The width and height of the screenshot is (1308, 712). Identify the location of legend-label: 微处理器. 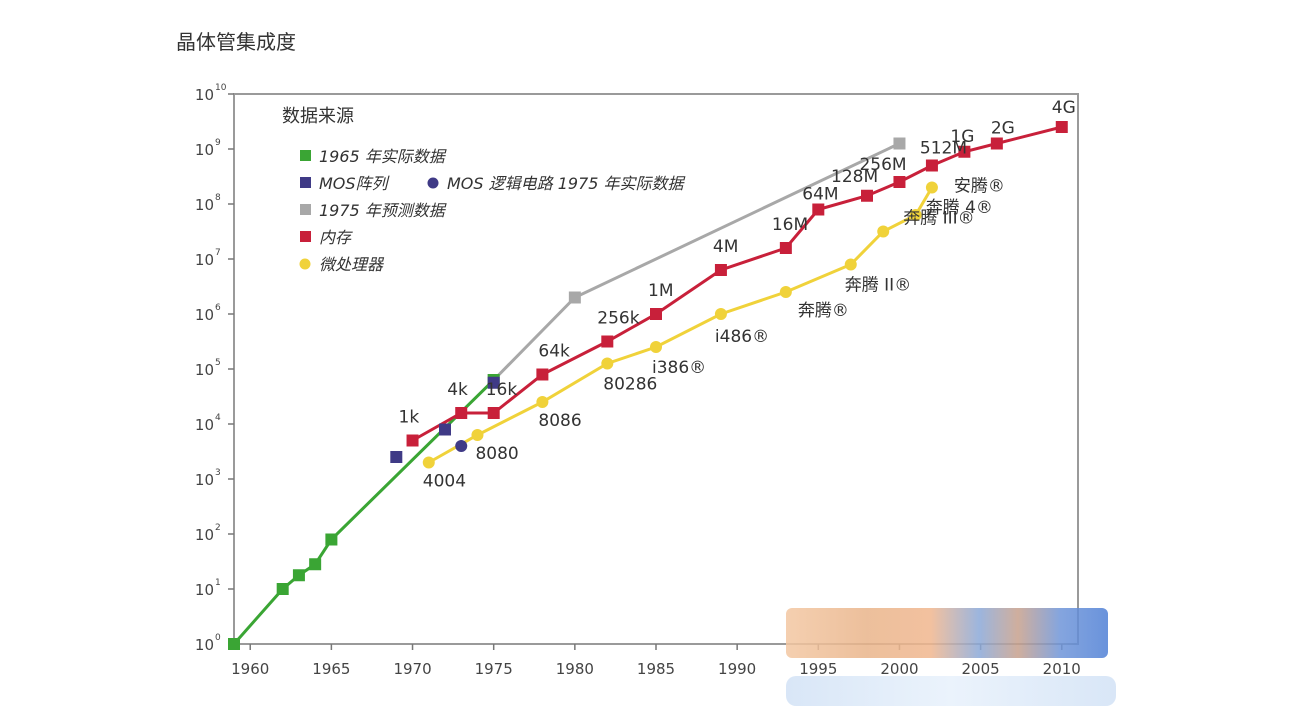
(352, 264).